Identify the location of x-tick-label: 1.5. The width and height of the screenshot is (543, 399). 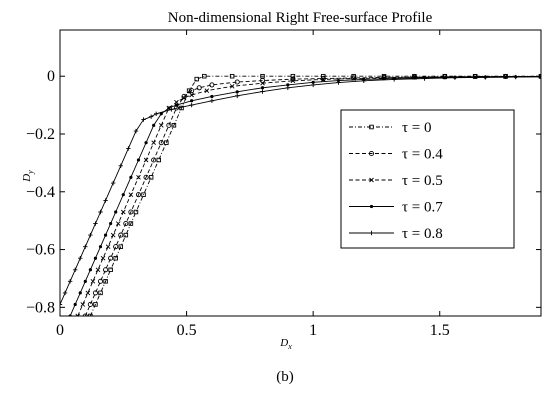
(440, 330).